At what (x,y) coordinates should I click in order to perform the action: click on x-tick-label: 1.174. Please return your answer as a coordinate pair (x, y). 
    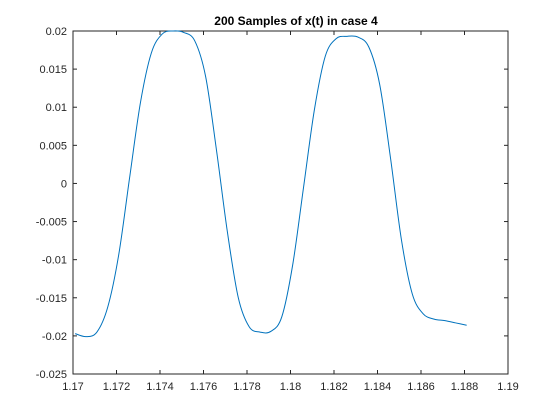
    Looking at the image, I should click on (160, 387).